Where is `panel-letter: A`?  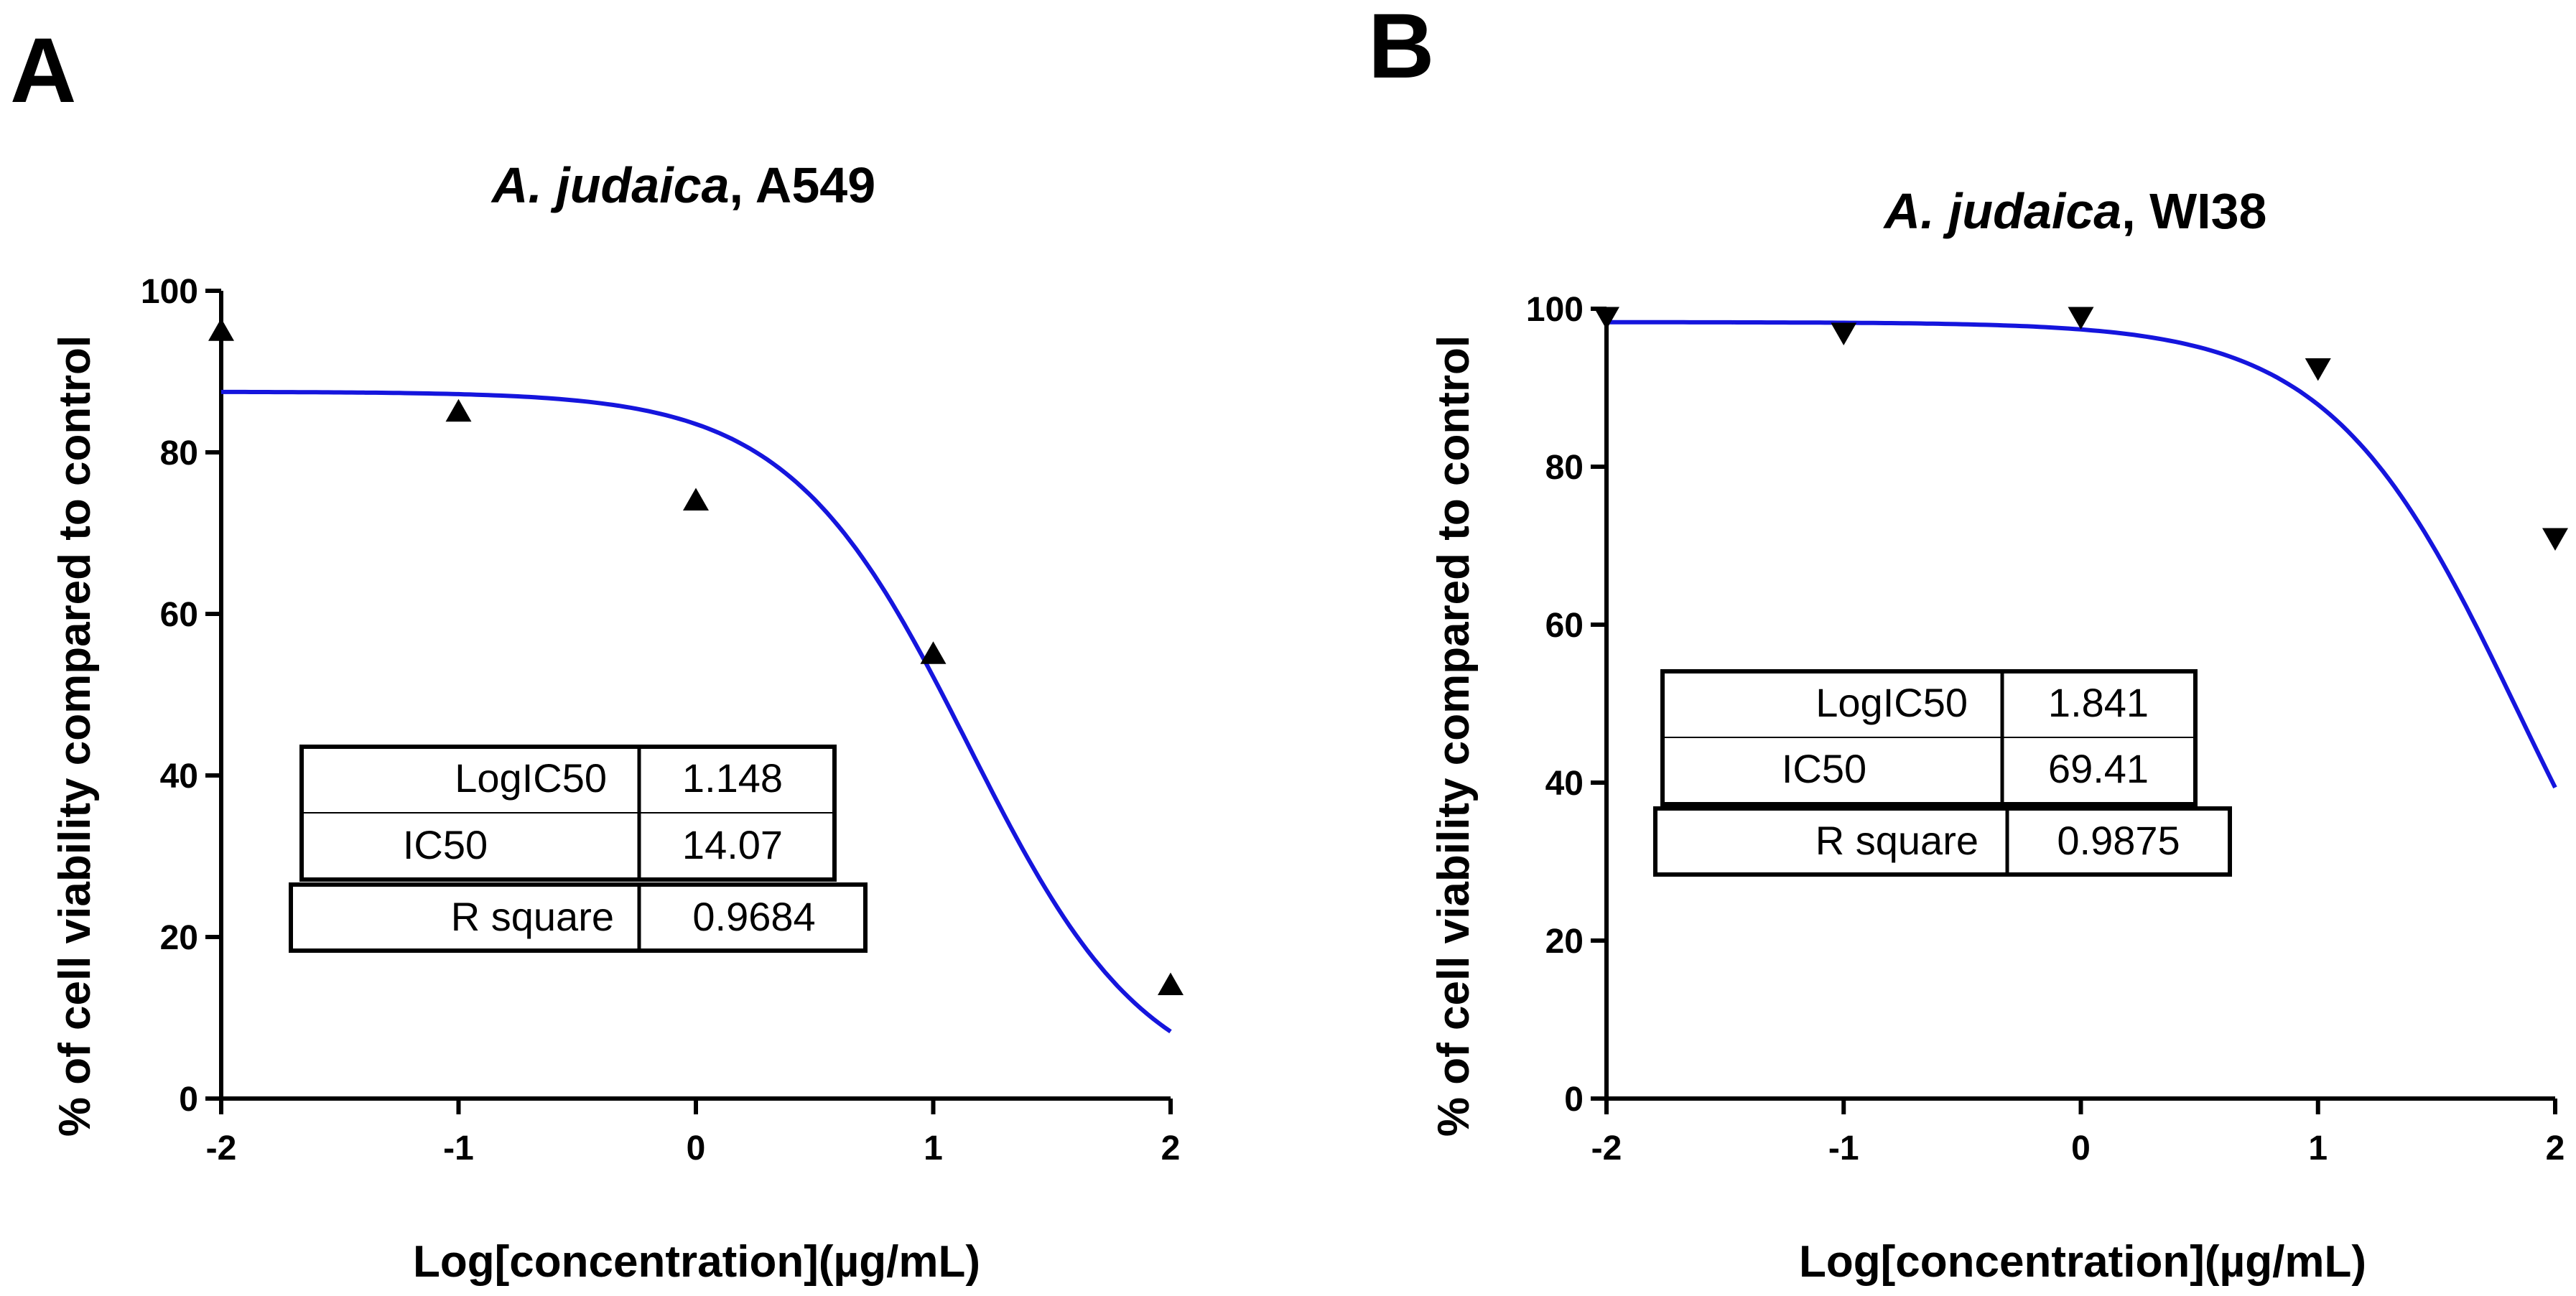 panel-letter: A is located at coordinates (43, 70).